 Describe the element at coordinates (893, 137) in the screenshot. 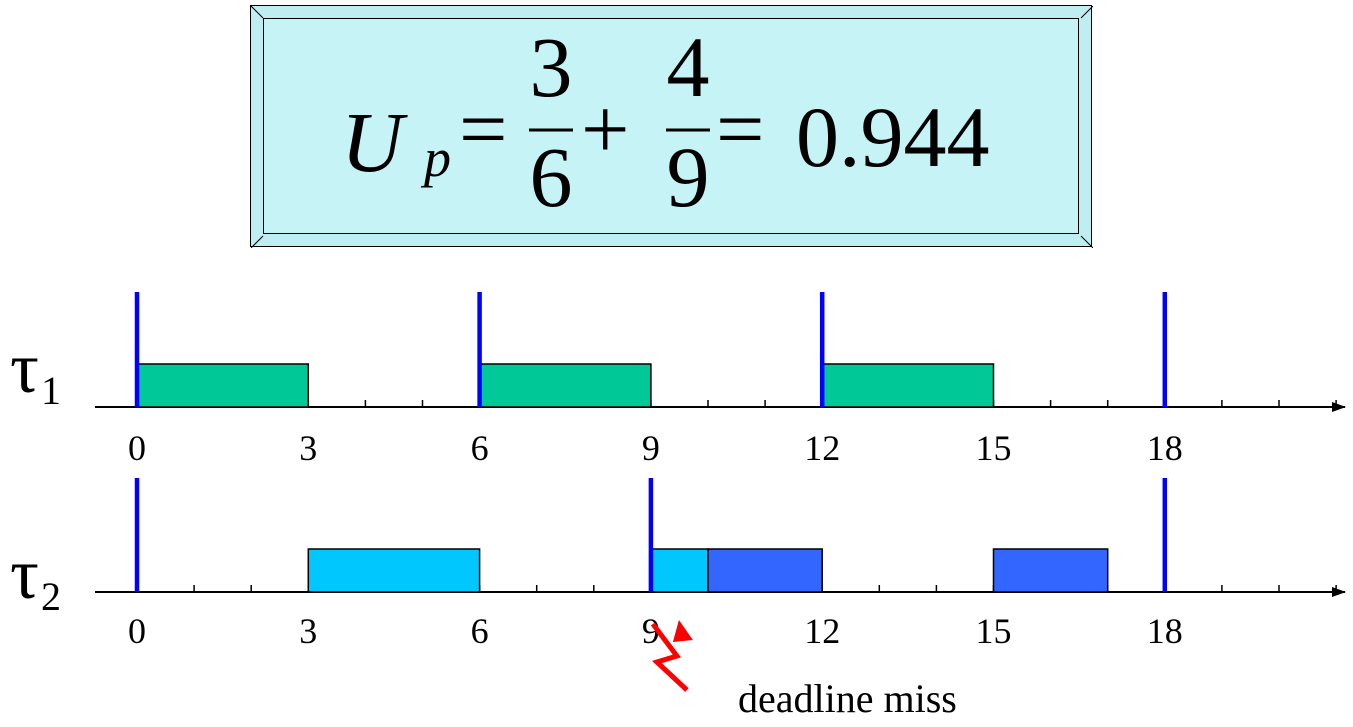

I see `formula-result: 0.944` at that location.